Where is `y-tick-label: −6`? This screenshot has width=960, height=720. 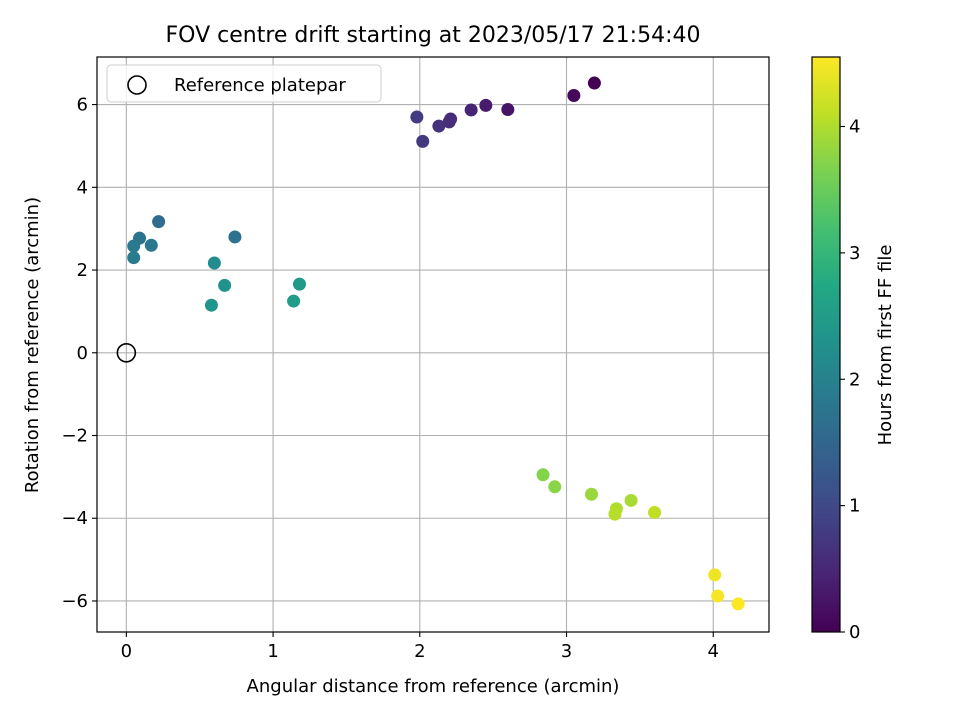
y-tick-label: −6 is located at coordinates (74, 601).